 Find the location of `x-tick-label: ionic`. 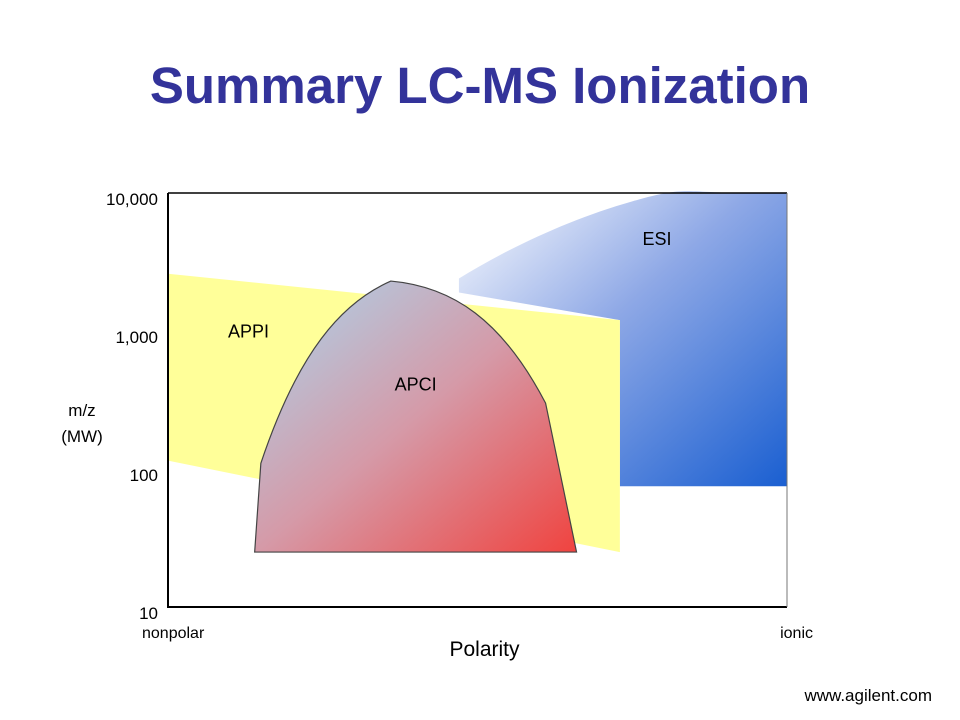

x-tick-label: ionic is located at coordinates (796, 633).